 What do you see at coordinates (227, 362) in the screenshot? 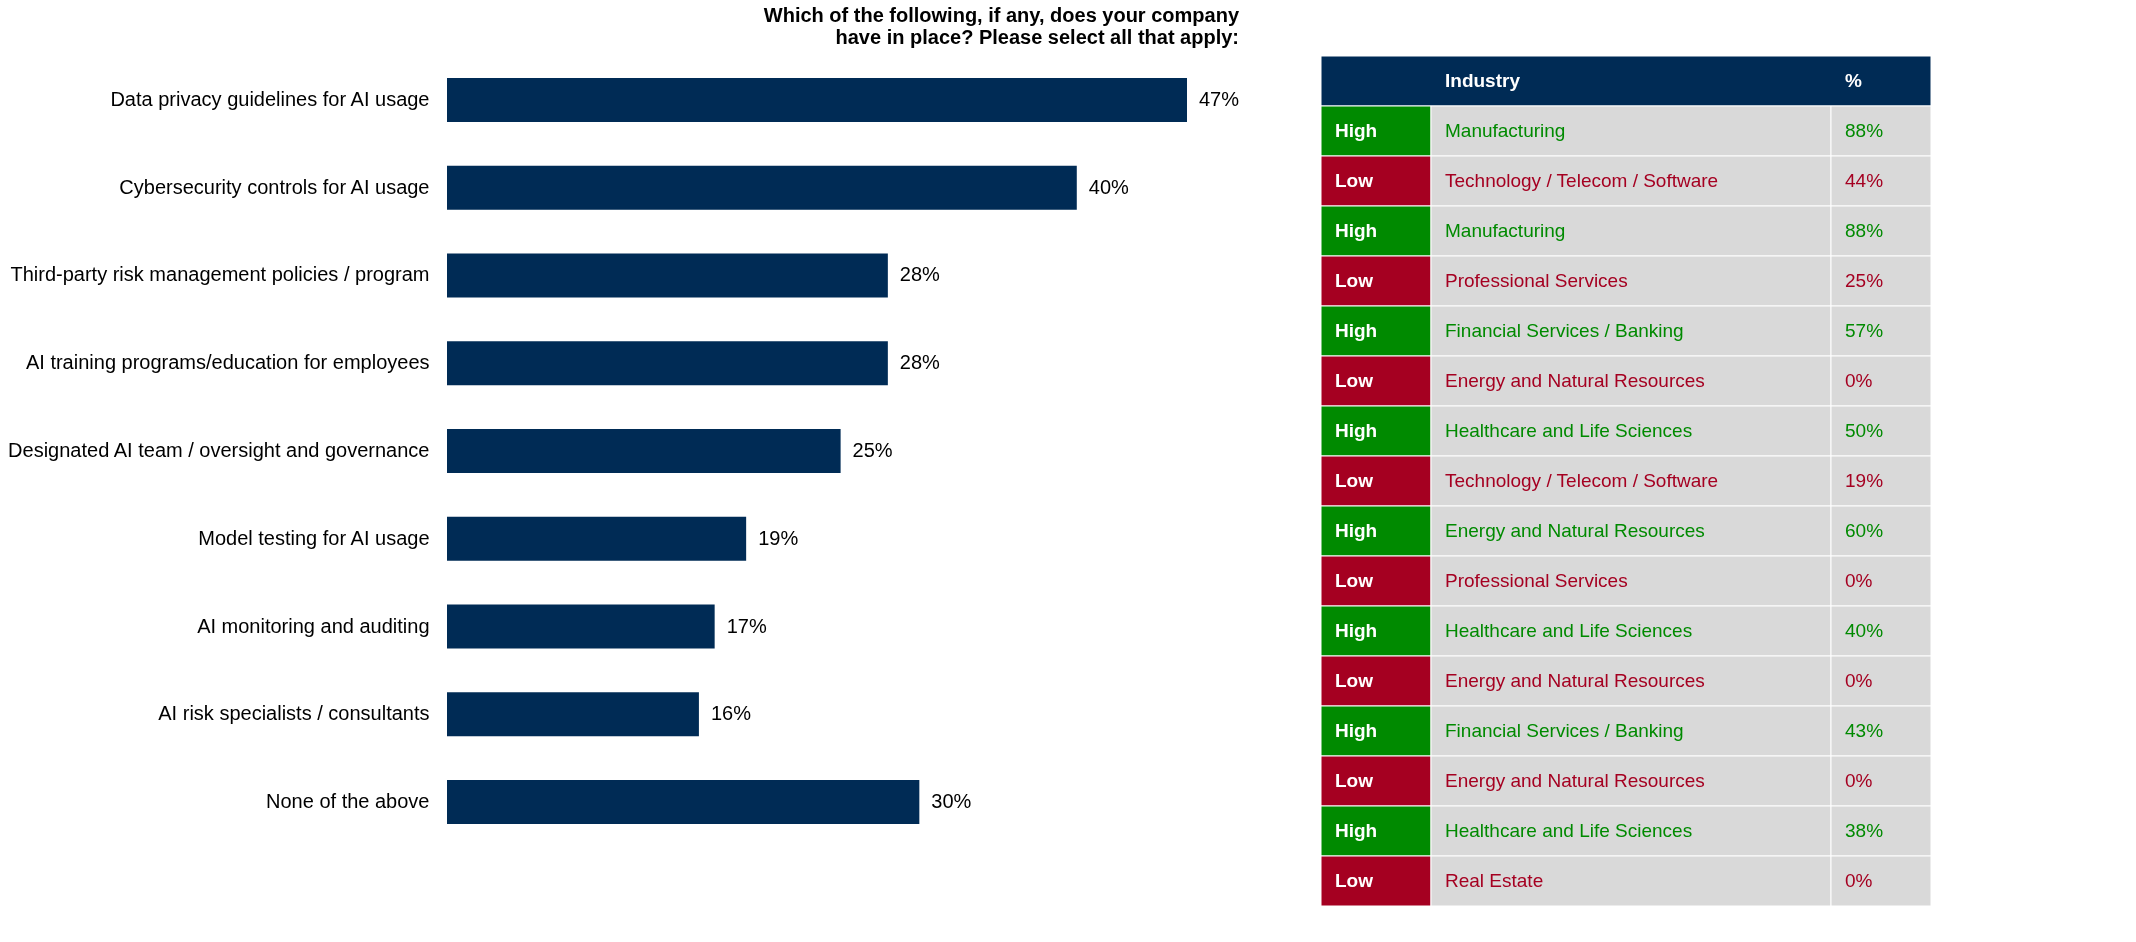
I see `y-tick-label: AI training programs/education for employees` at bounding box center [227, 362].